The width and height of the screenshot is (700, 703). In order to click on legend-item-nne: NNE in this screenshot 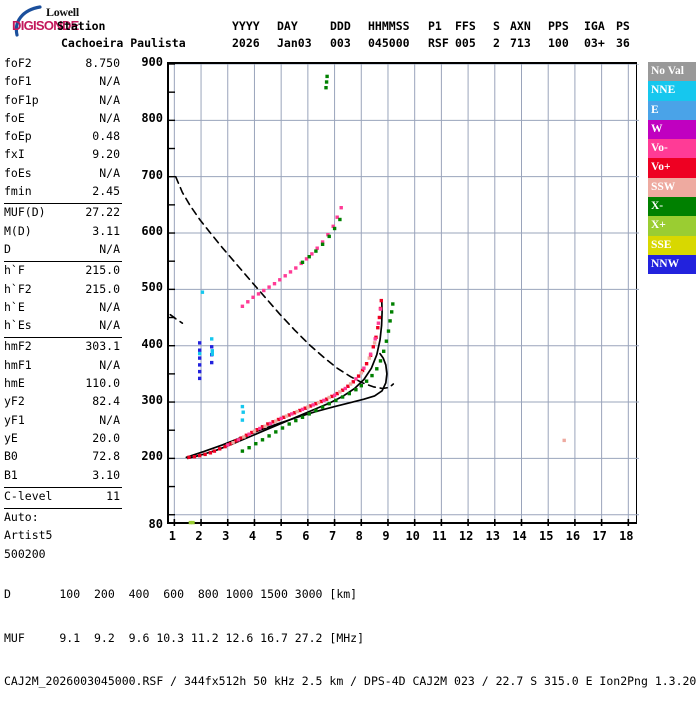, I will do `click(672, 91)`.